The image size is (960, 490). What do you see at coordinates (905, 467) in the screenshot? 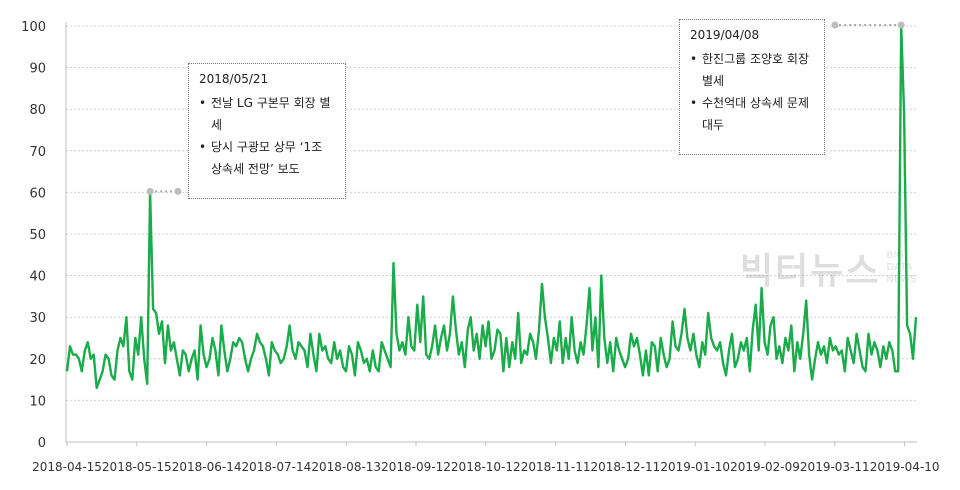
I see `x-tick-label: 2019-04-10` at bounding box center [905, 467].